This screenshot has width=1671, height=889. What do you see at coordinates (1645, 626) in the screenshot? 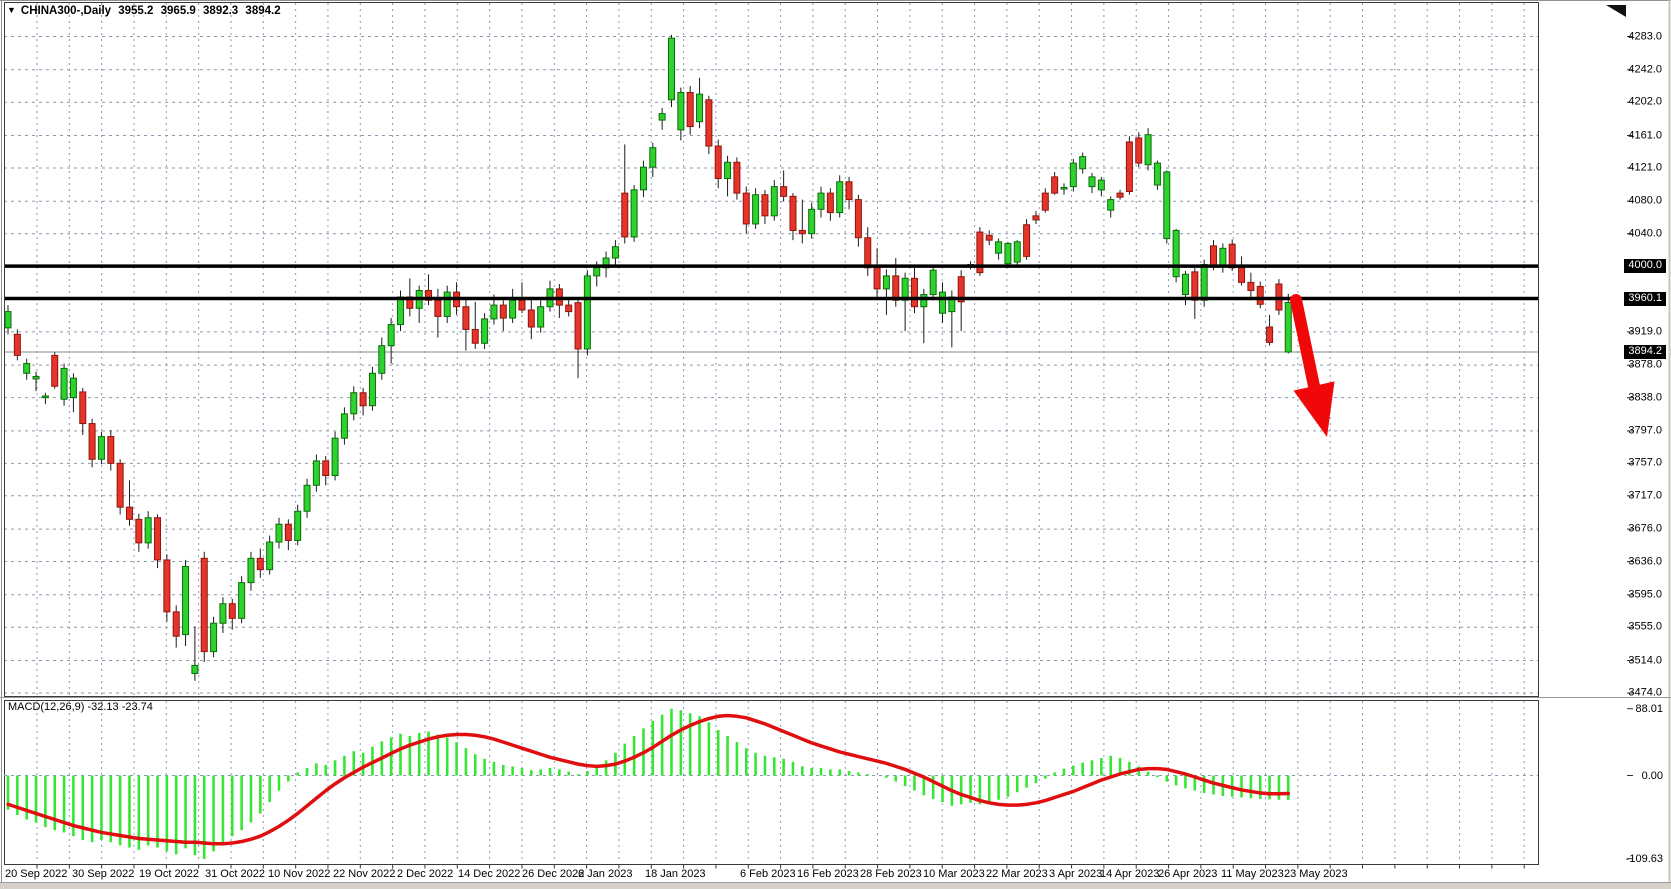
I see `price-label: 3555.0` at bounding box center [1645, 626].